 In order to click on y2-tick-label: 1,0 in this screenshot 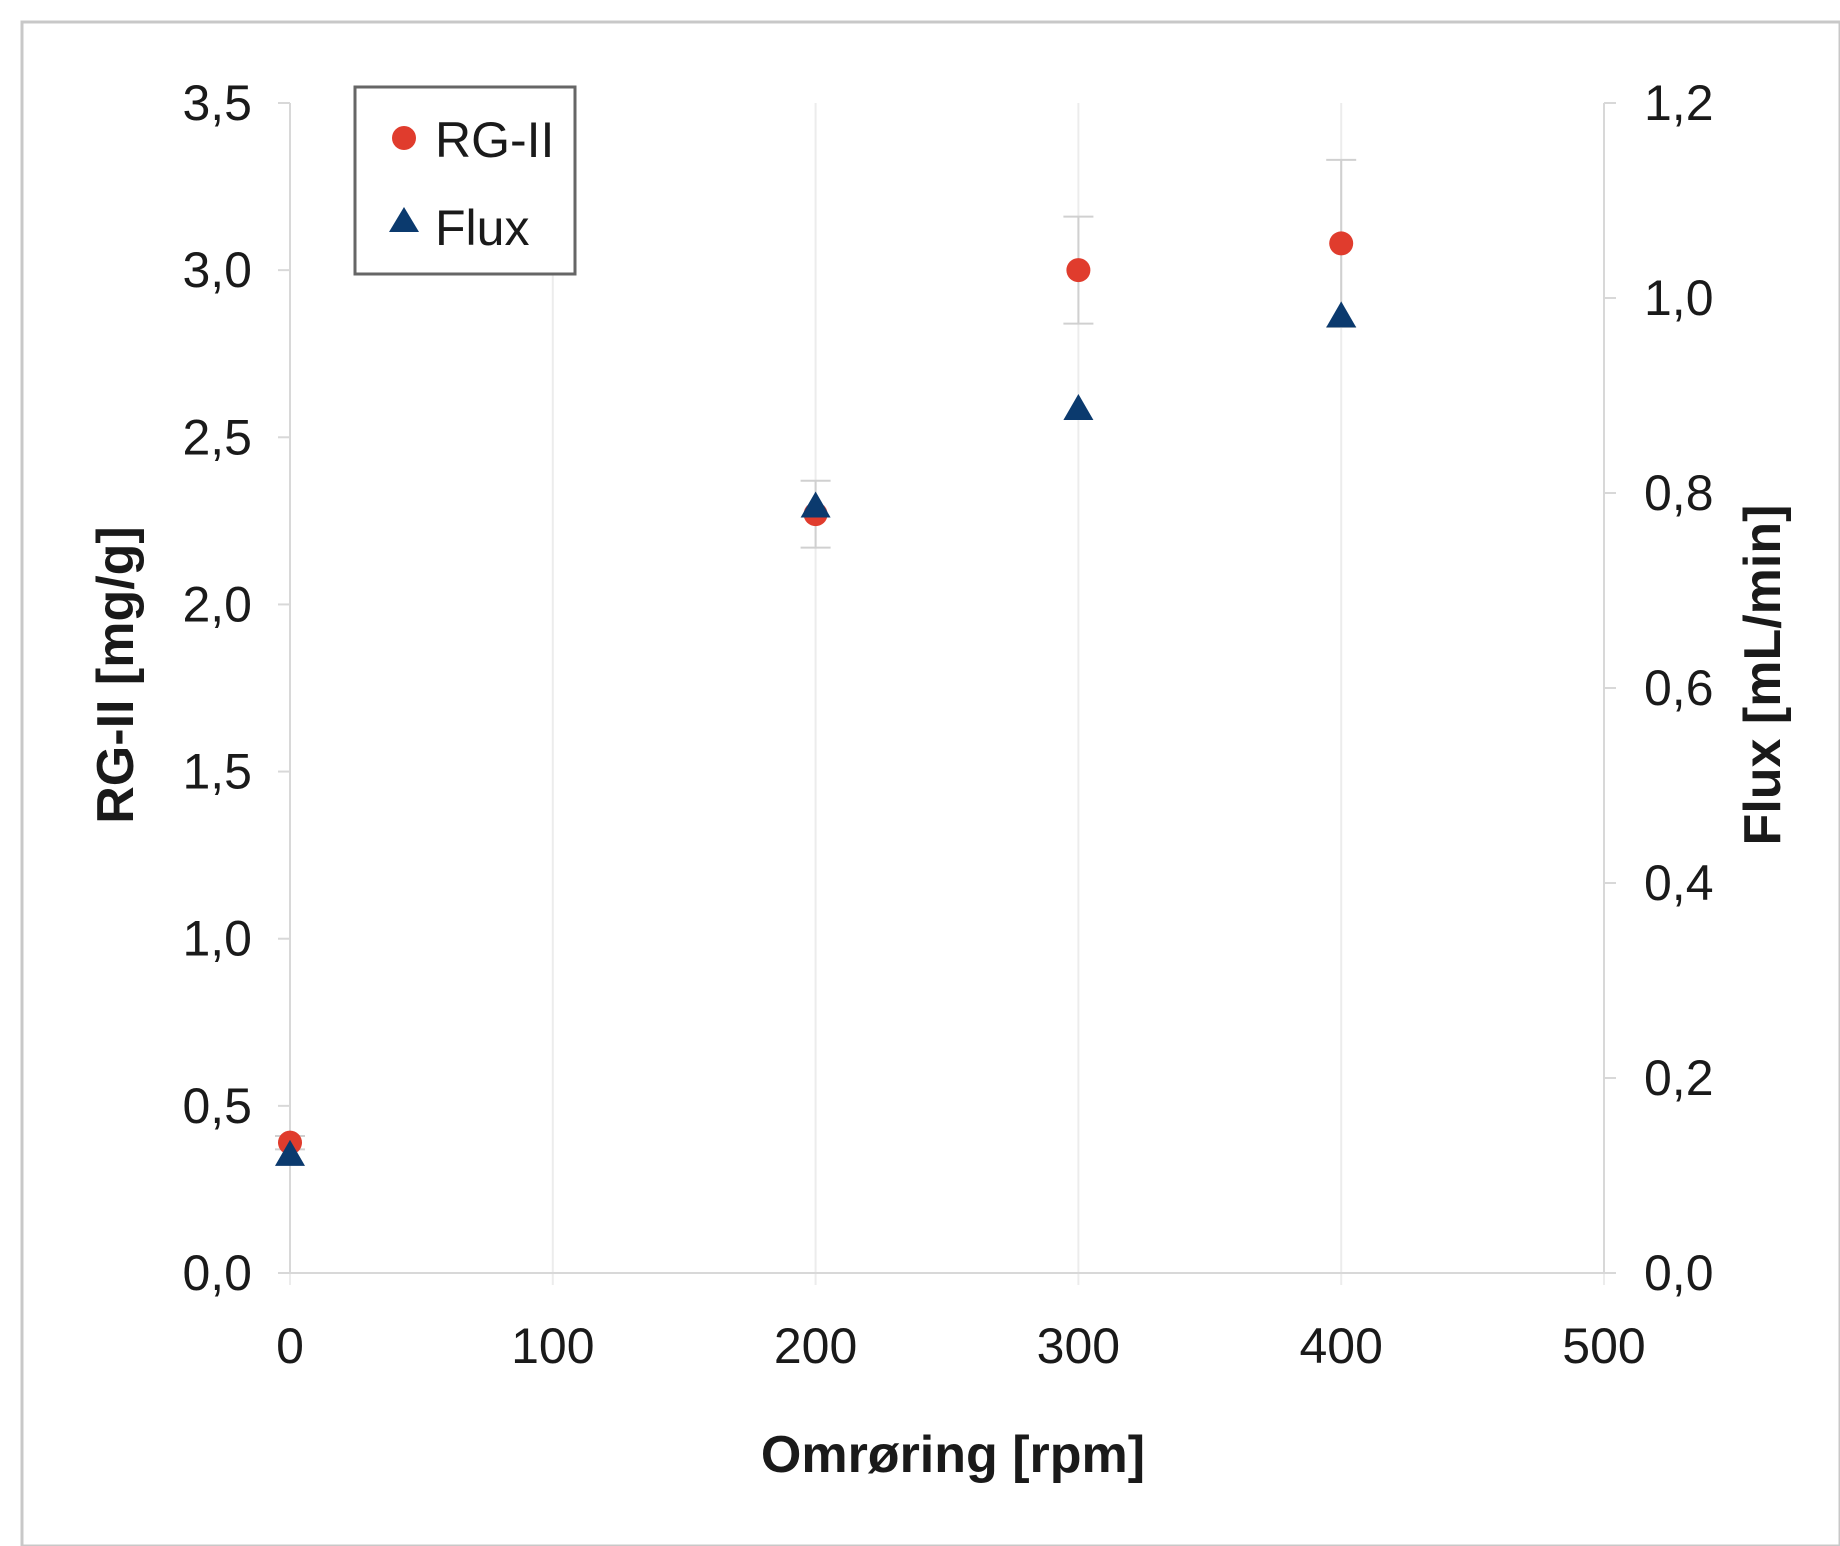, I will do `click(1679, 298)`.